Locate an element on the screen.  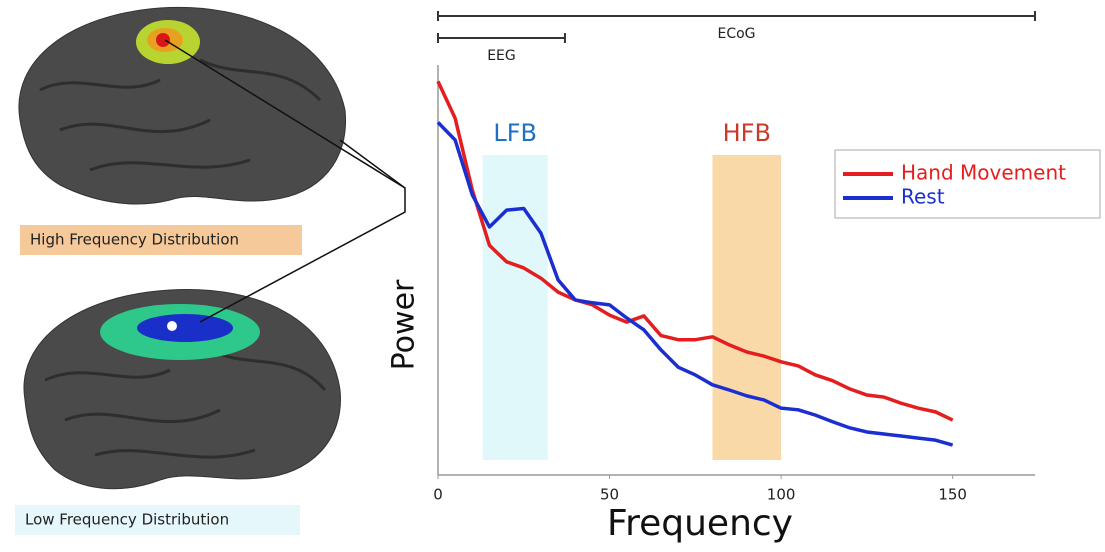
band-label: LFB is located at coordinates (515, 133).